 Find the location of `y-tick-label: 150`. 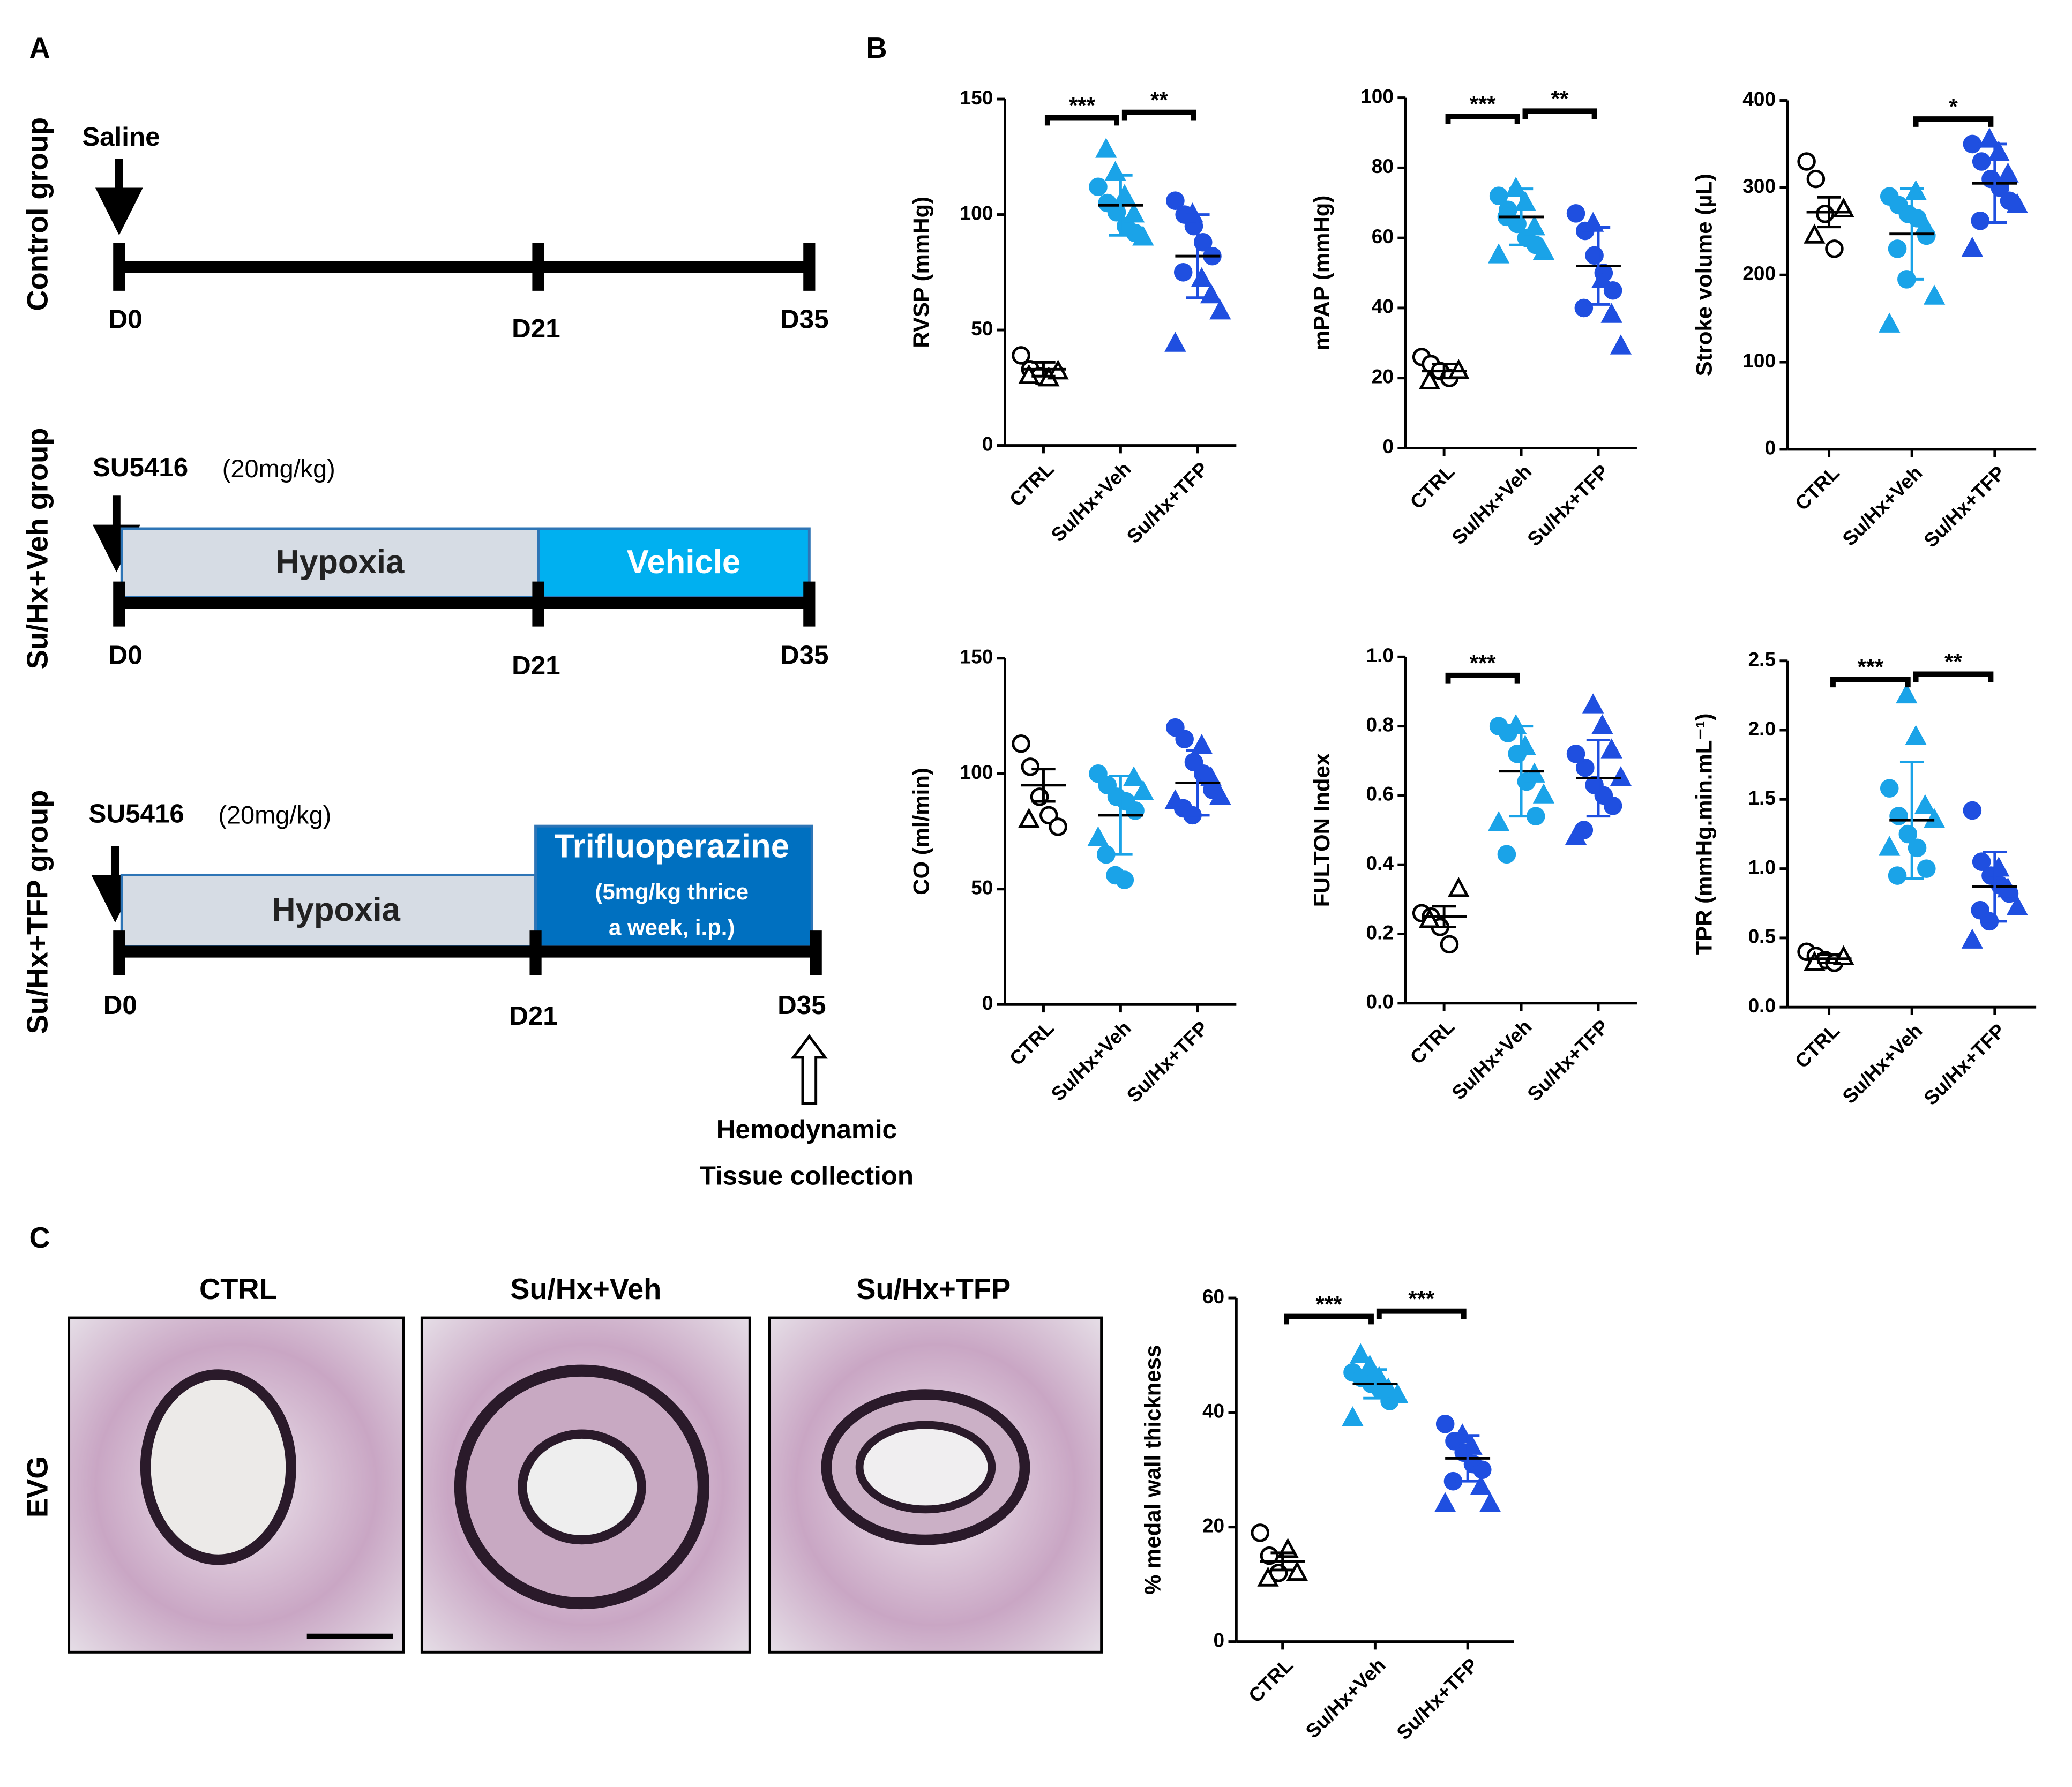

y-tick-label: 150 is located at coordinates (976, 97).